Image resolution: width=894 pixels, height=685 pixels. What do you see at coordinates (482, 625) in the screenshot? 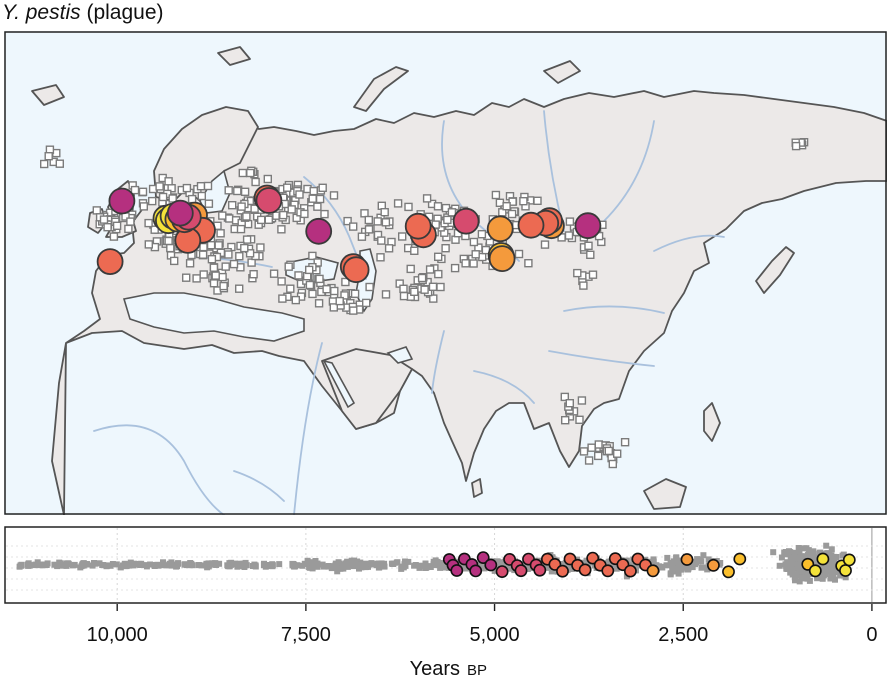
I see `axis-ticks: 10,000 7,500 5,000 2,500 0` at bounding box center [482, 625].